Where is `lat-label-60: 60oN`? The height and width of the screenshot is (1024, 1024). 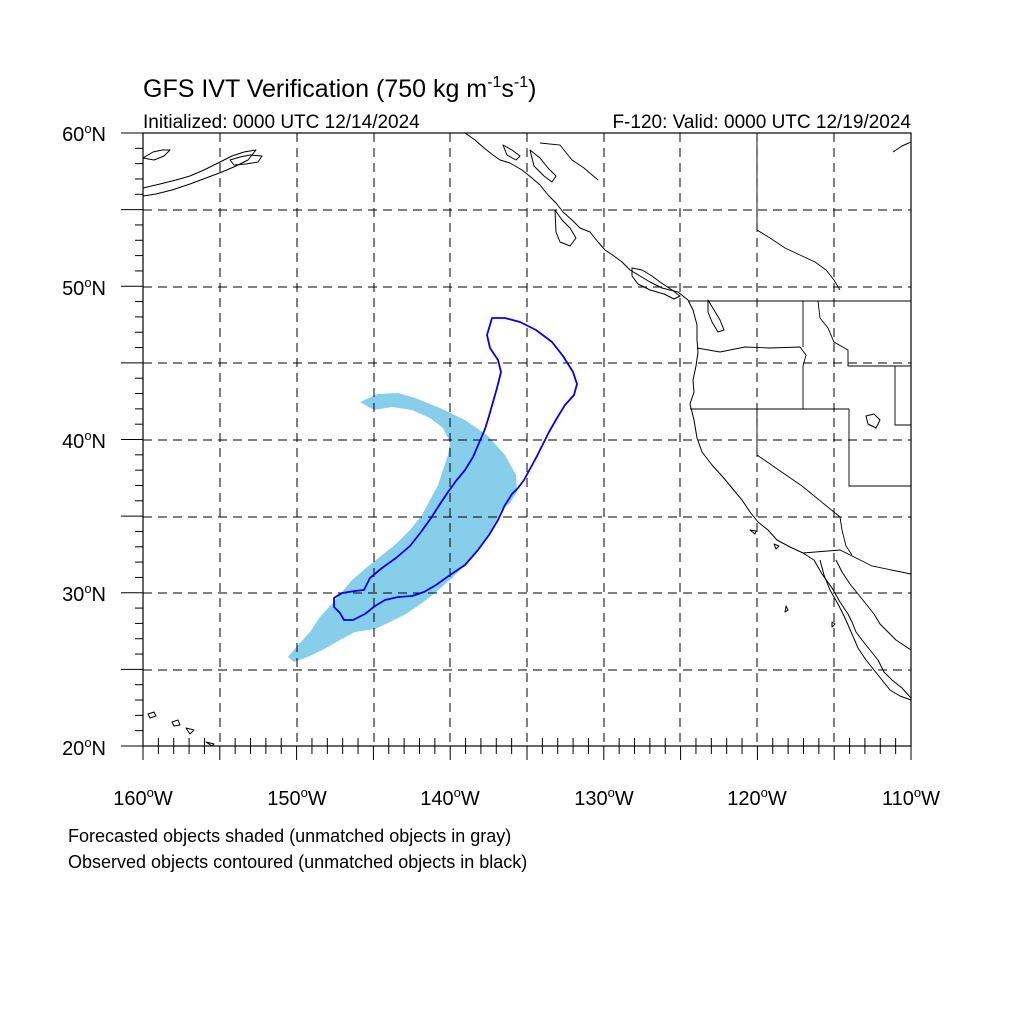 lat-label-60: 60oN is located at coordinates (84, 133).